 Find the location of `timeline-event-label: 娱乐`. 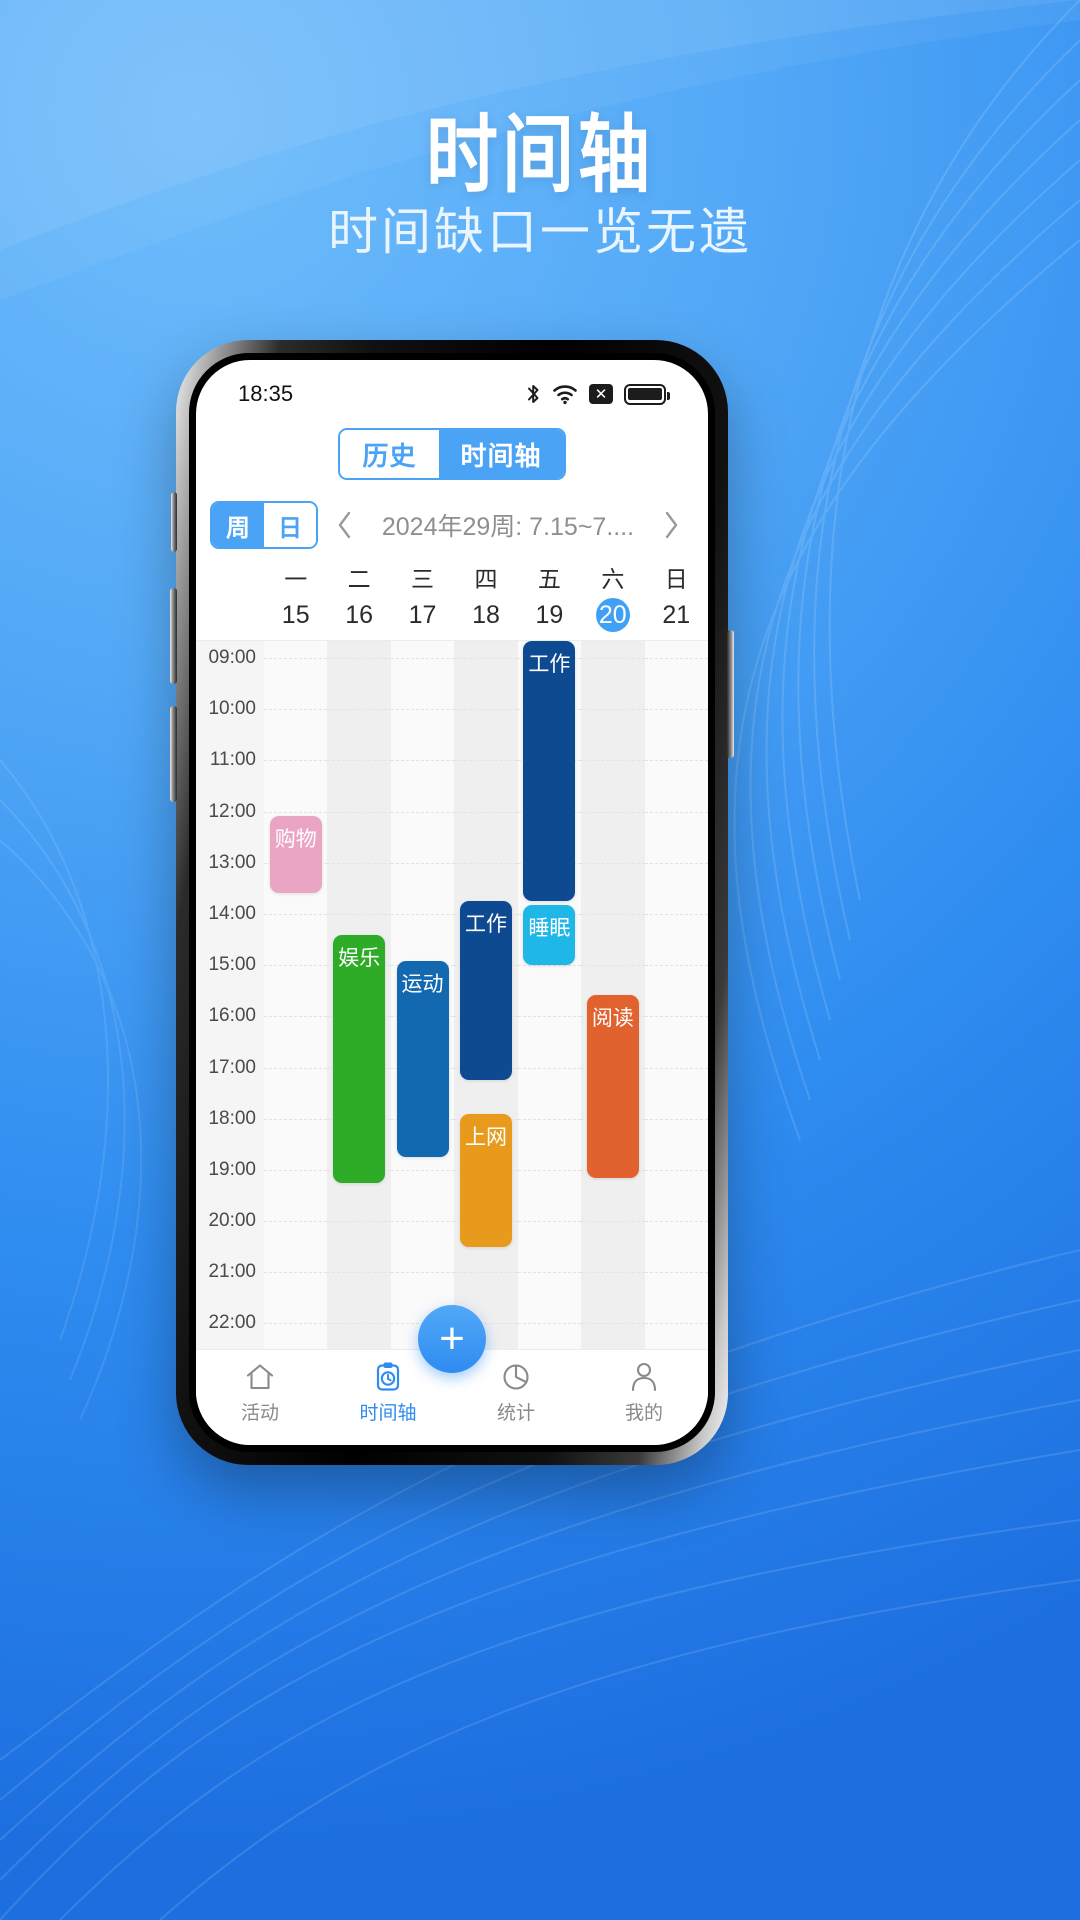

timeline-event-label: 娱乐 is located at coordinates (359, 959).